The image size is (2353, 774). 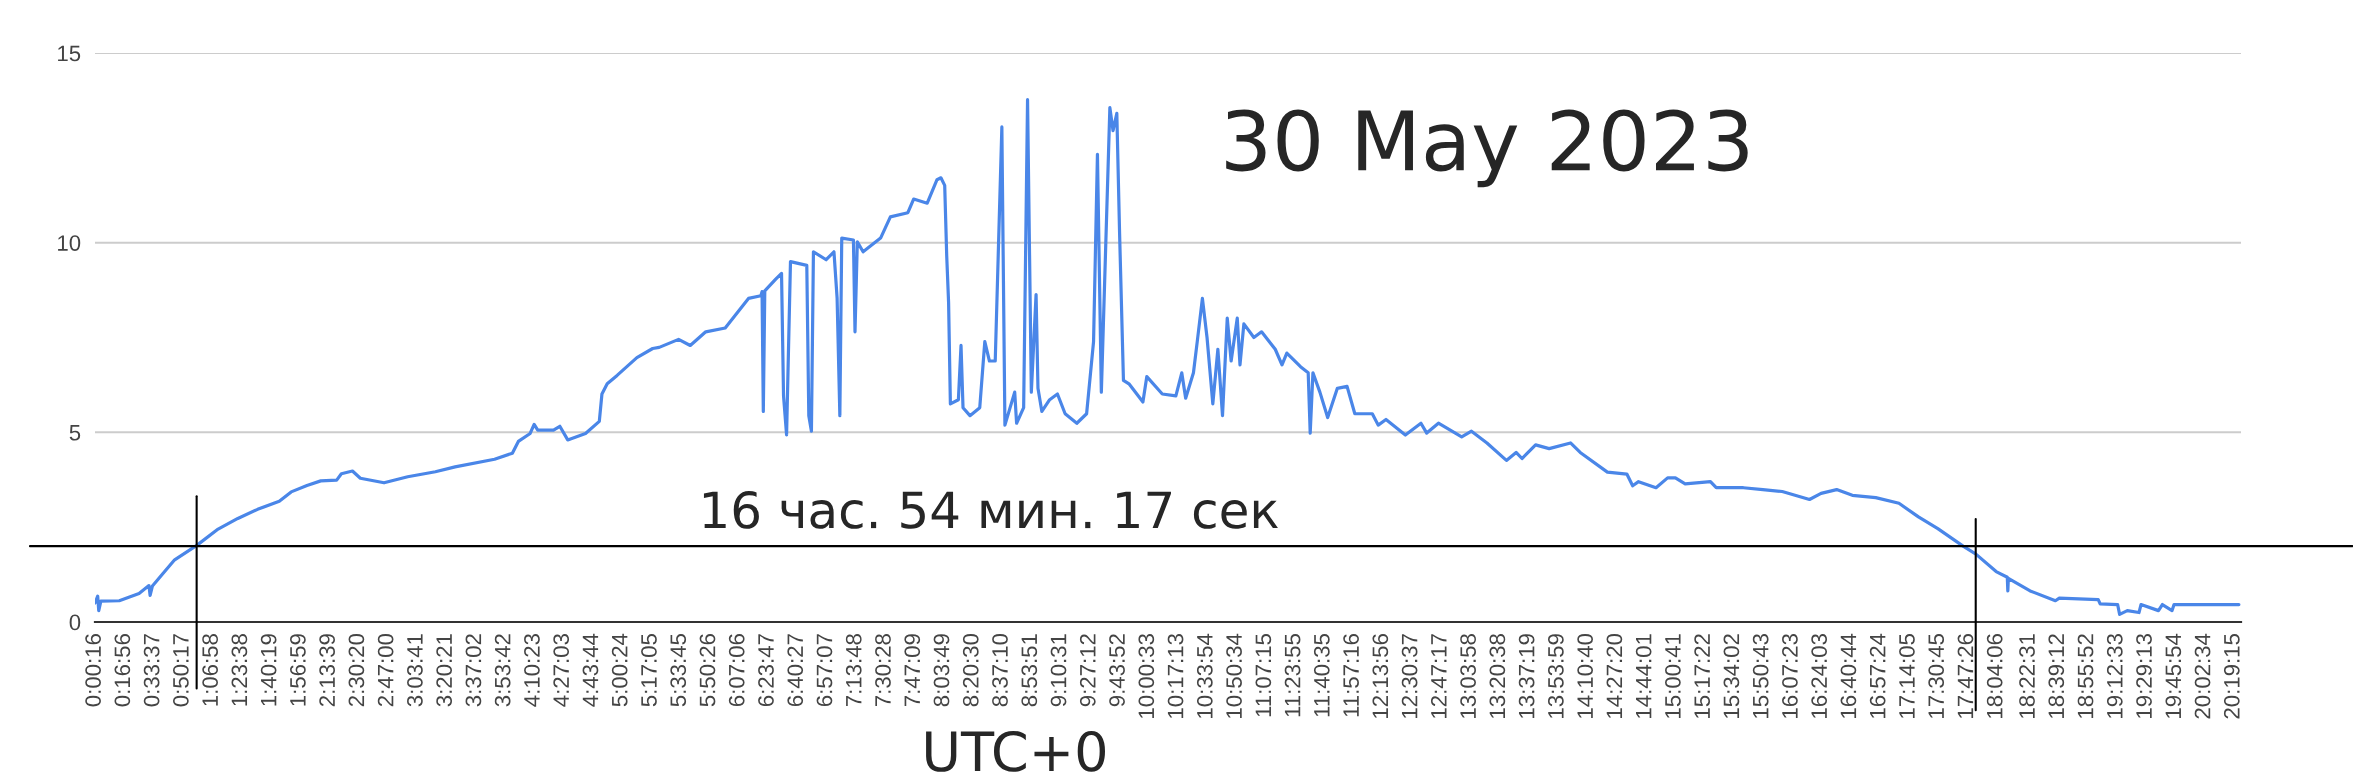 I want to click on x-tick-label: 5:17:05, so click(x=649, y=670).